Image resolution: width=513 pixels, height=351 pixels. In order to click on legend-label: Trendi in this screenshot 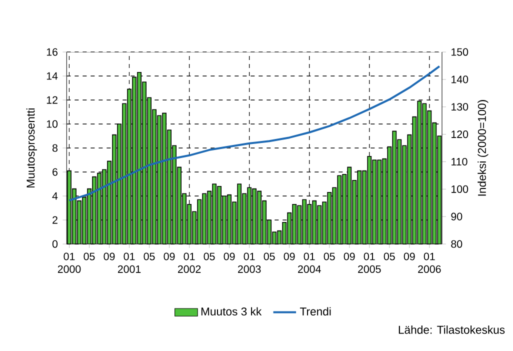, I will do `click(315, 311)`.